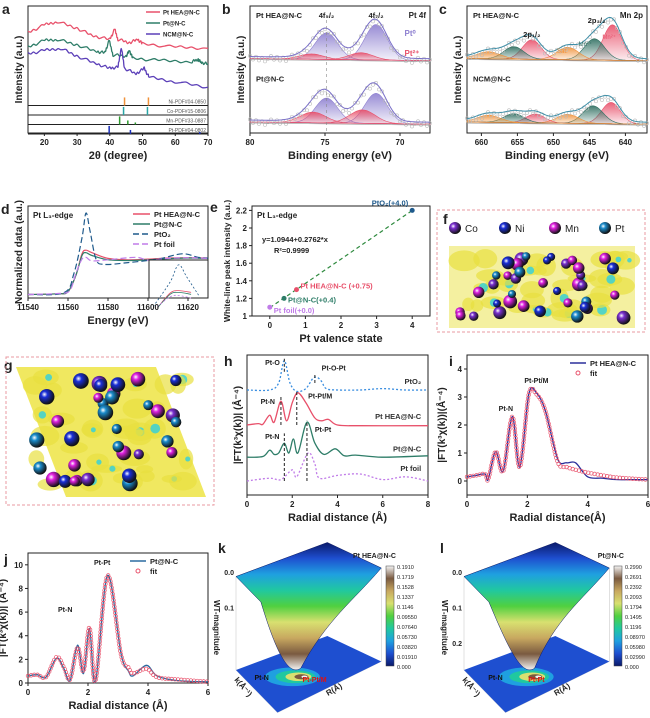 This screenshot has height=718, width=650. What do you see at coordinates (242, 263) in the screenshot?
I see `y-tick-label: 1.6` at bounding box center [242, 263].